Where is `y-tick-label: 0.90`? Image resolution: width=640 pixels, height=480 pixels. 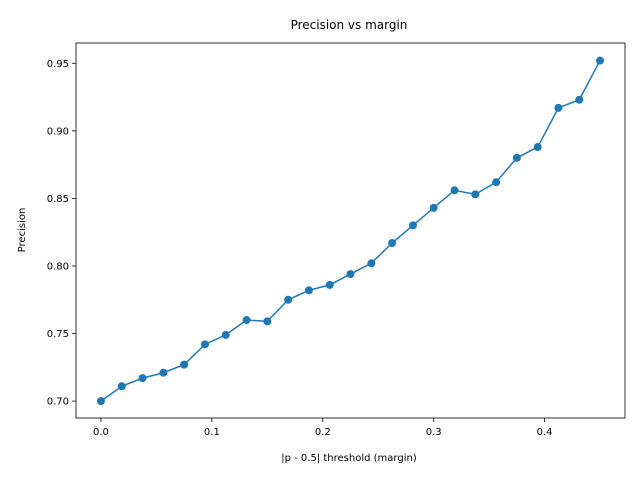 y-tick-label: 0.90 is located at coordinates (58, 131).